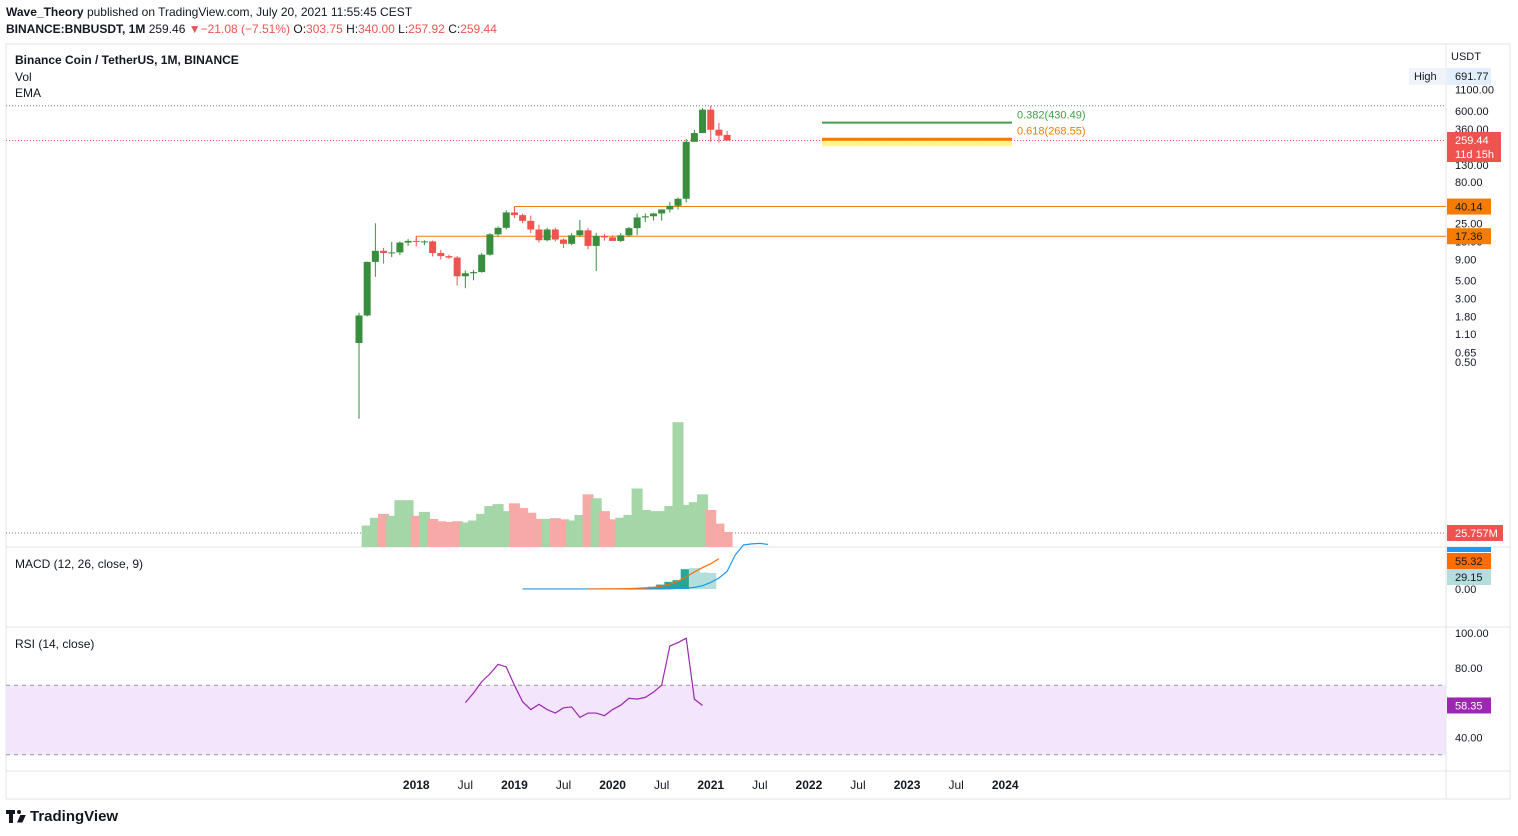 The height and width of the screenshot is (836, 1518). I want to click on x-tick-label: 2021, so click(710, 785).